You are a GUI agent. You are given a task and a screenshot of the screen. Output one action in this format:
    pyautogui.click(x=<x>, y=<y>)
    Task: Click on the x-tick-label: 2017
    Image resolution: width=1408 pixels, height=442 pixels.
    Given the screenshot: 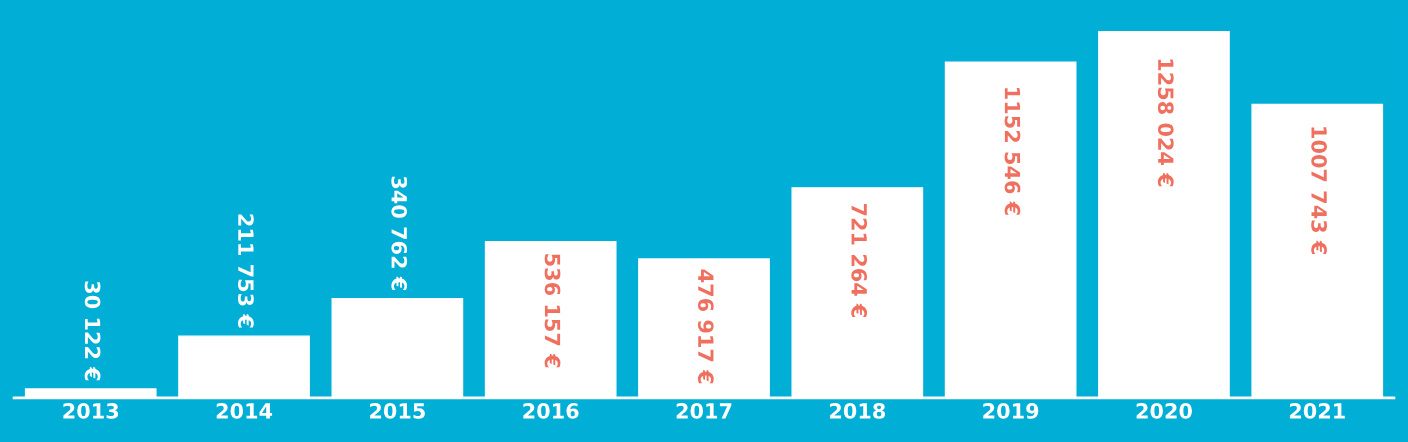 What is the action you would take?
    pyautogui.click(x=704, y=411)
    